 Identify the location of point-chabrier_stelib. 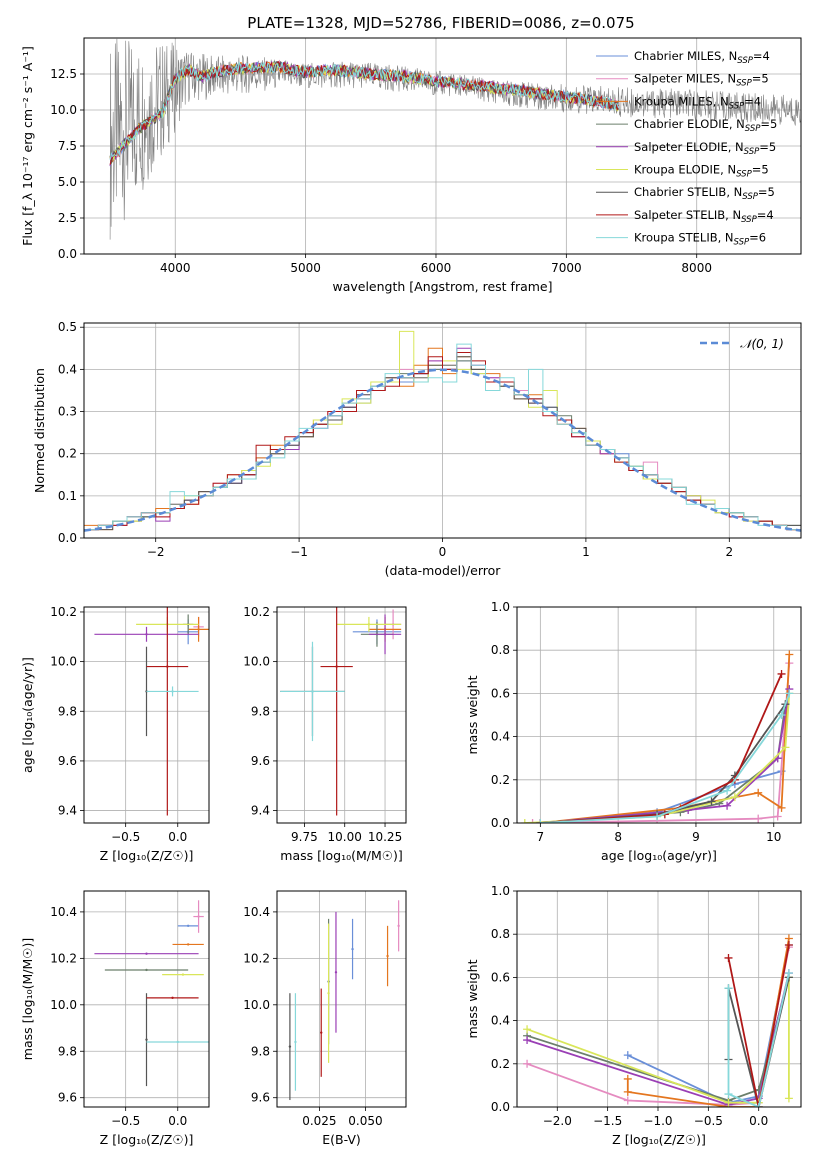
(146, 1040).